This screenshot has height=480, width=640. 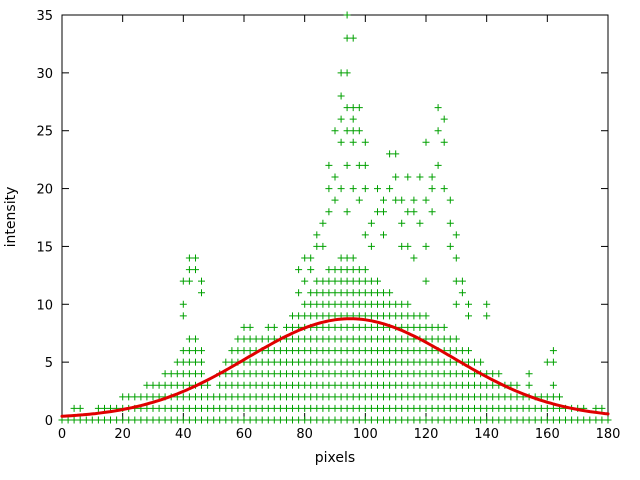 I want to click on y-tick-label: 0, so click(x=49, y=421).